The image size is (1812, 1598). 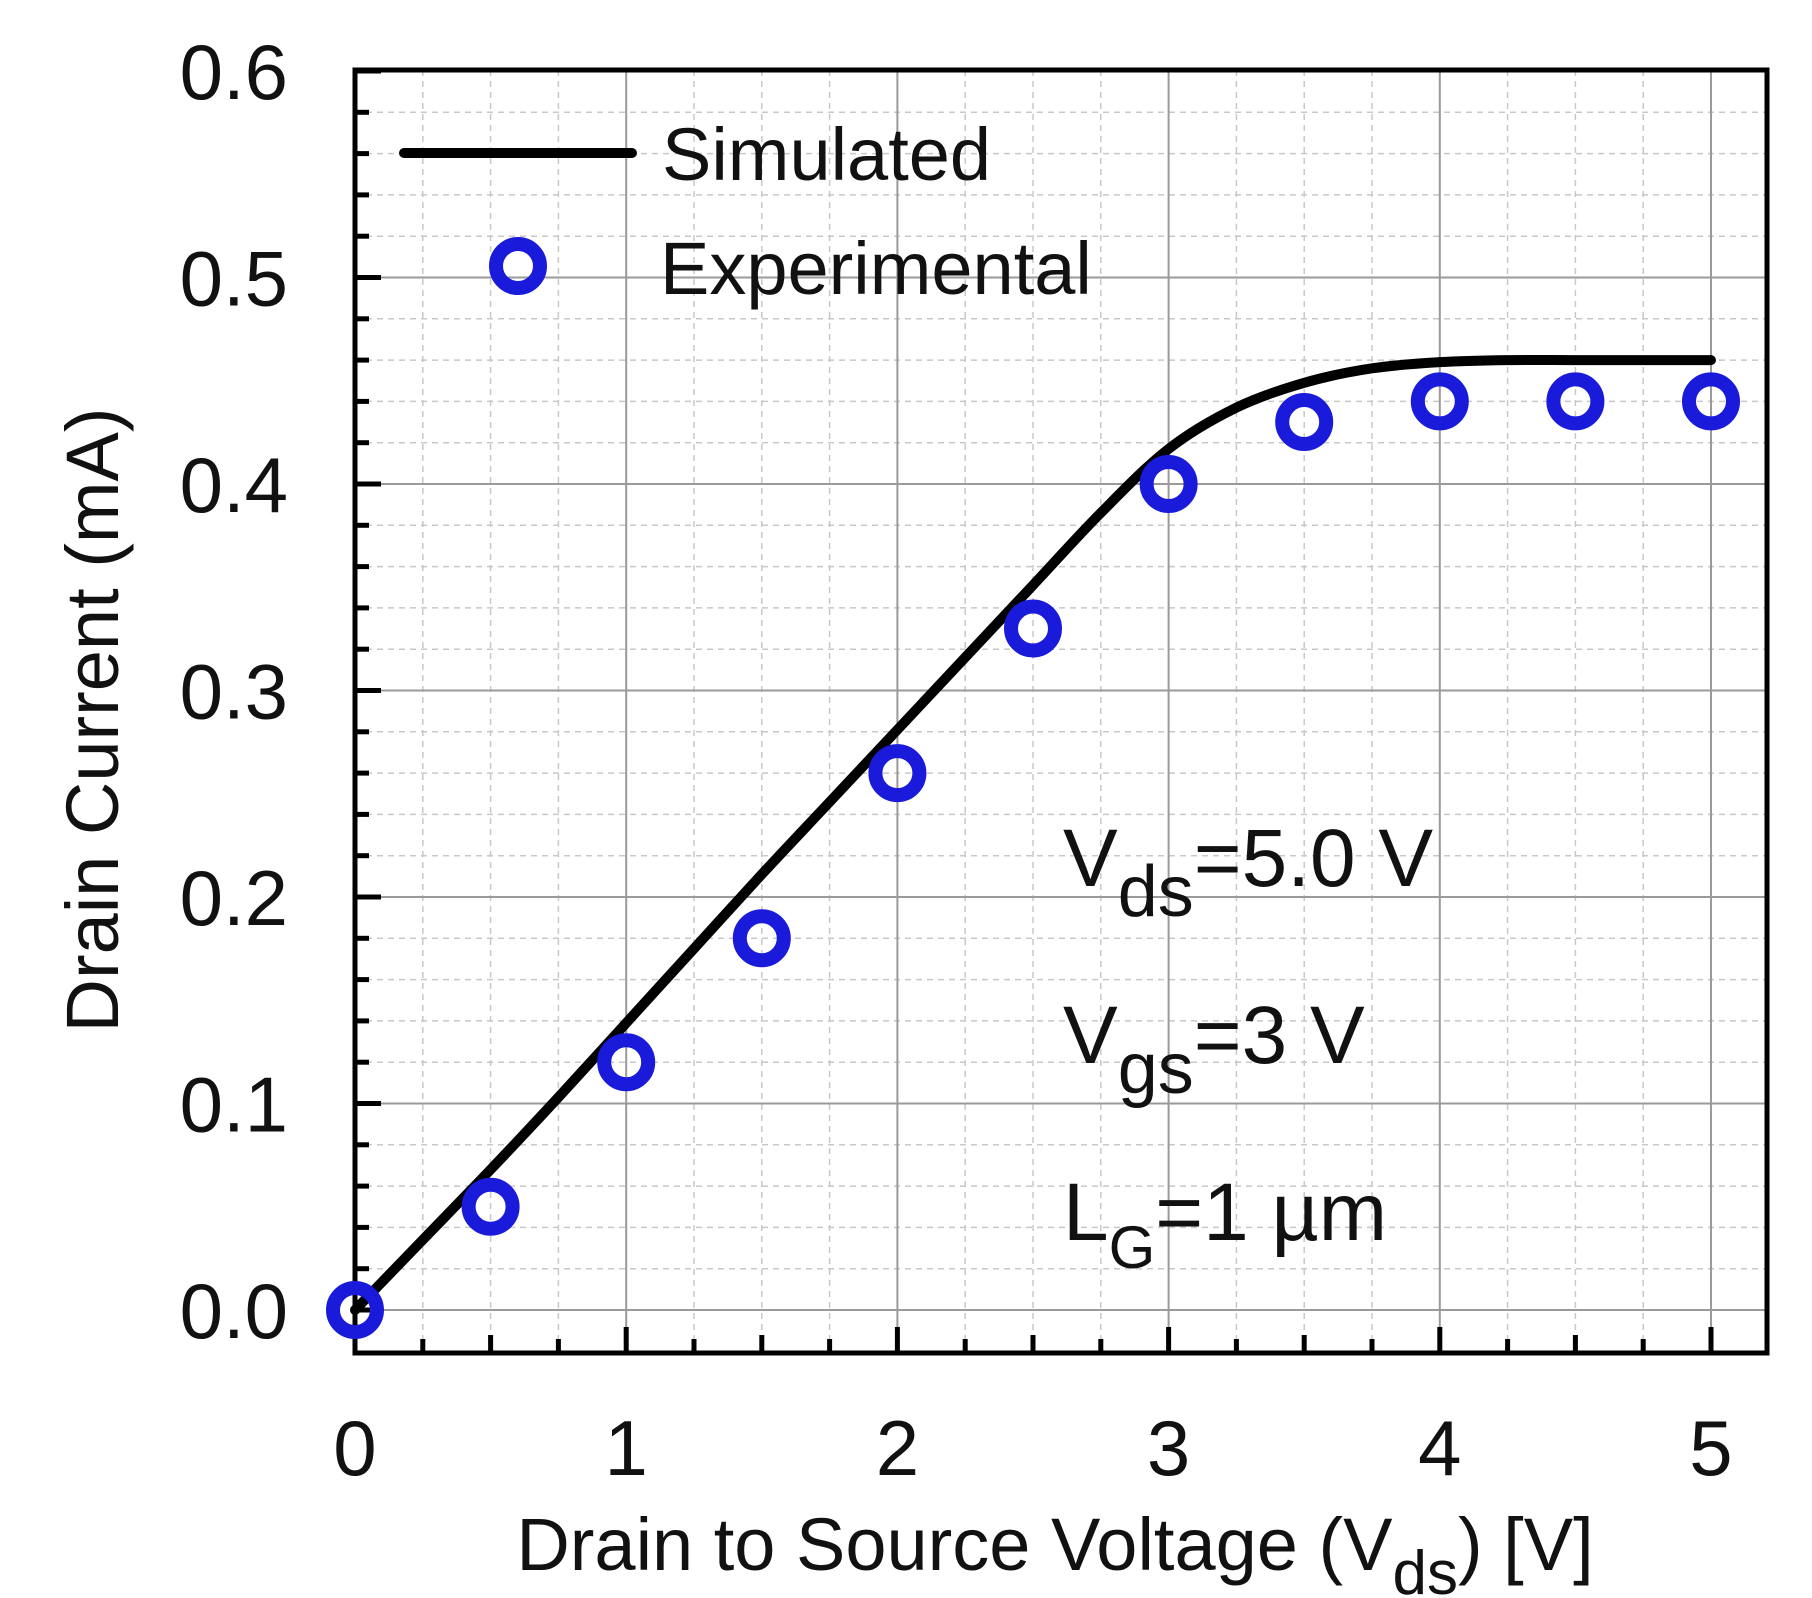 What do you see at coordinates (92, 720) in the screenshot?
I see `y-axis-title: Drain Current (mA)` at bounding box center [92, 720].